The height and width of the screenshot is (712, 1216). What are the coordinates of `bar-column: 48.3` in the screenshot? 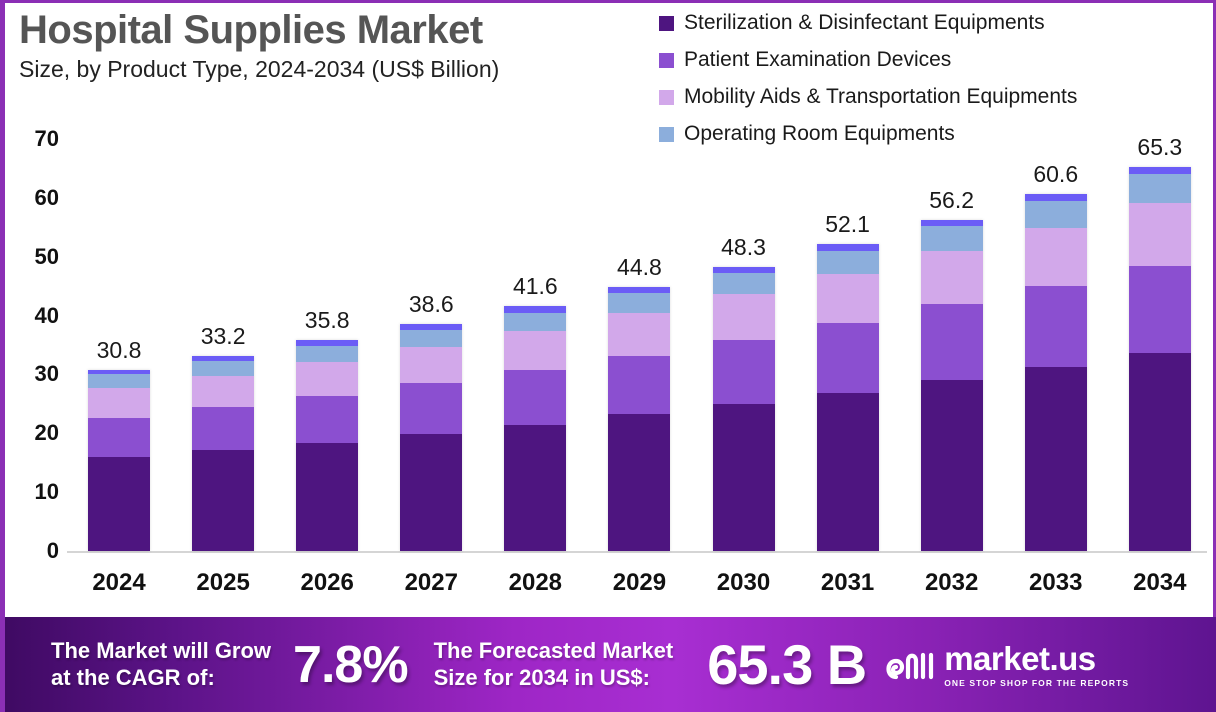 It's located at (744, 336).